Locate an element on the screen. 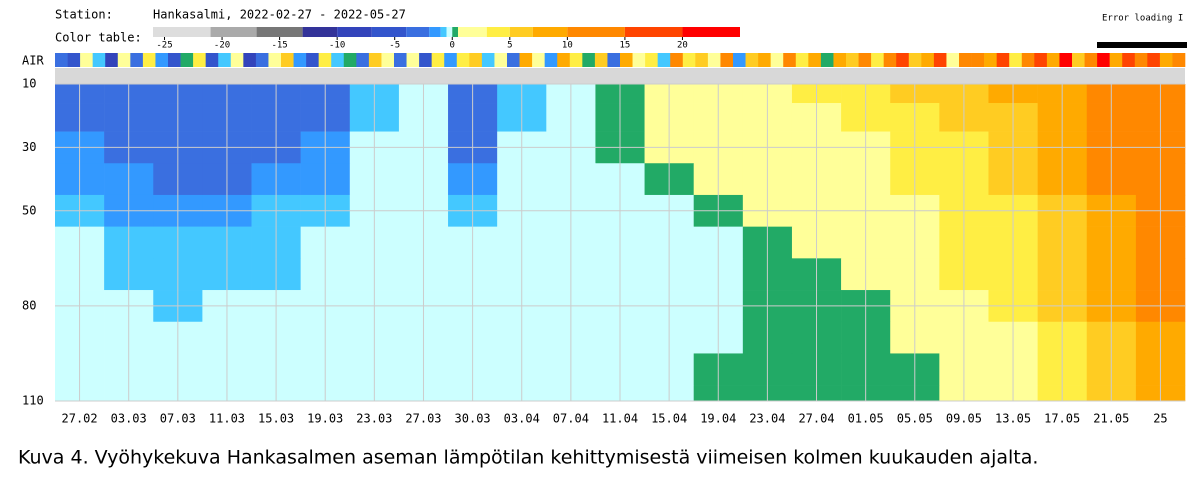  legend-tick-label: -5 is located at coordinates (394, 46).